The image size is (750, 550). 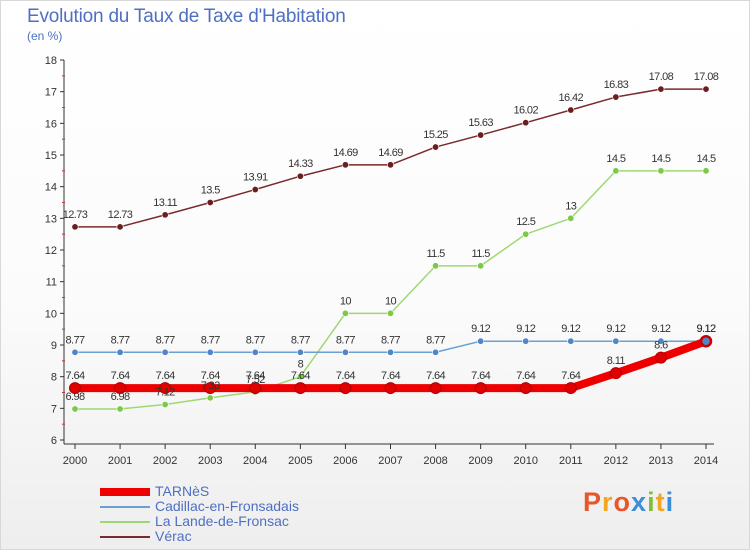 I want to click on data-label: 13.5, so click(x=210, y=191).